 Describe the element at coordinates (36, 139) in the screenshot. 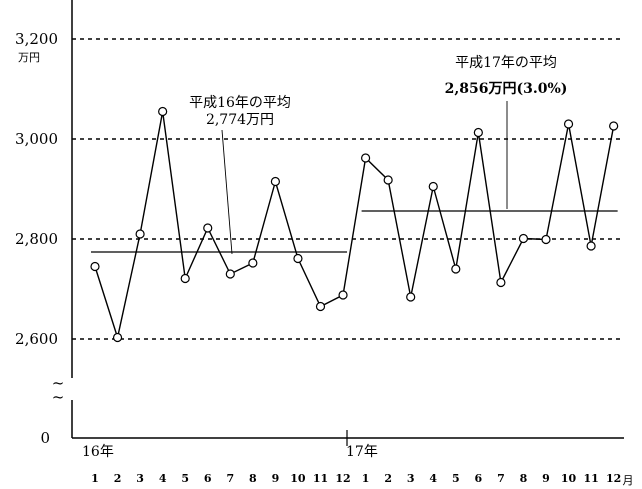

I see `y-tick-label: 3,000` at that location.